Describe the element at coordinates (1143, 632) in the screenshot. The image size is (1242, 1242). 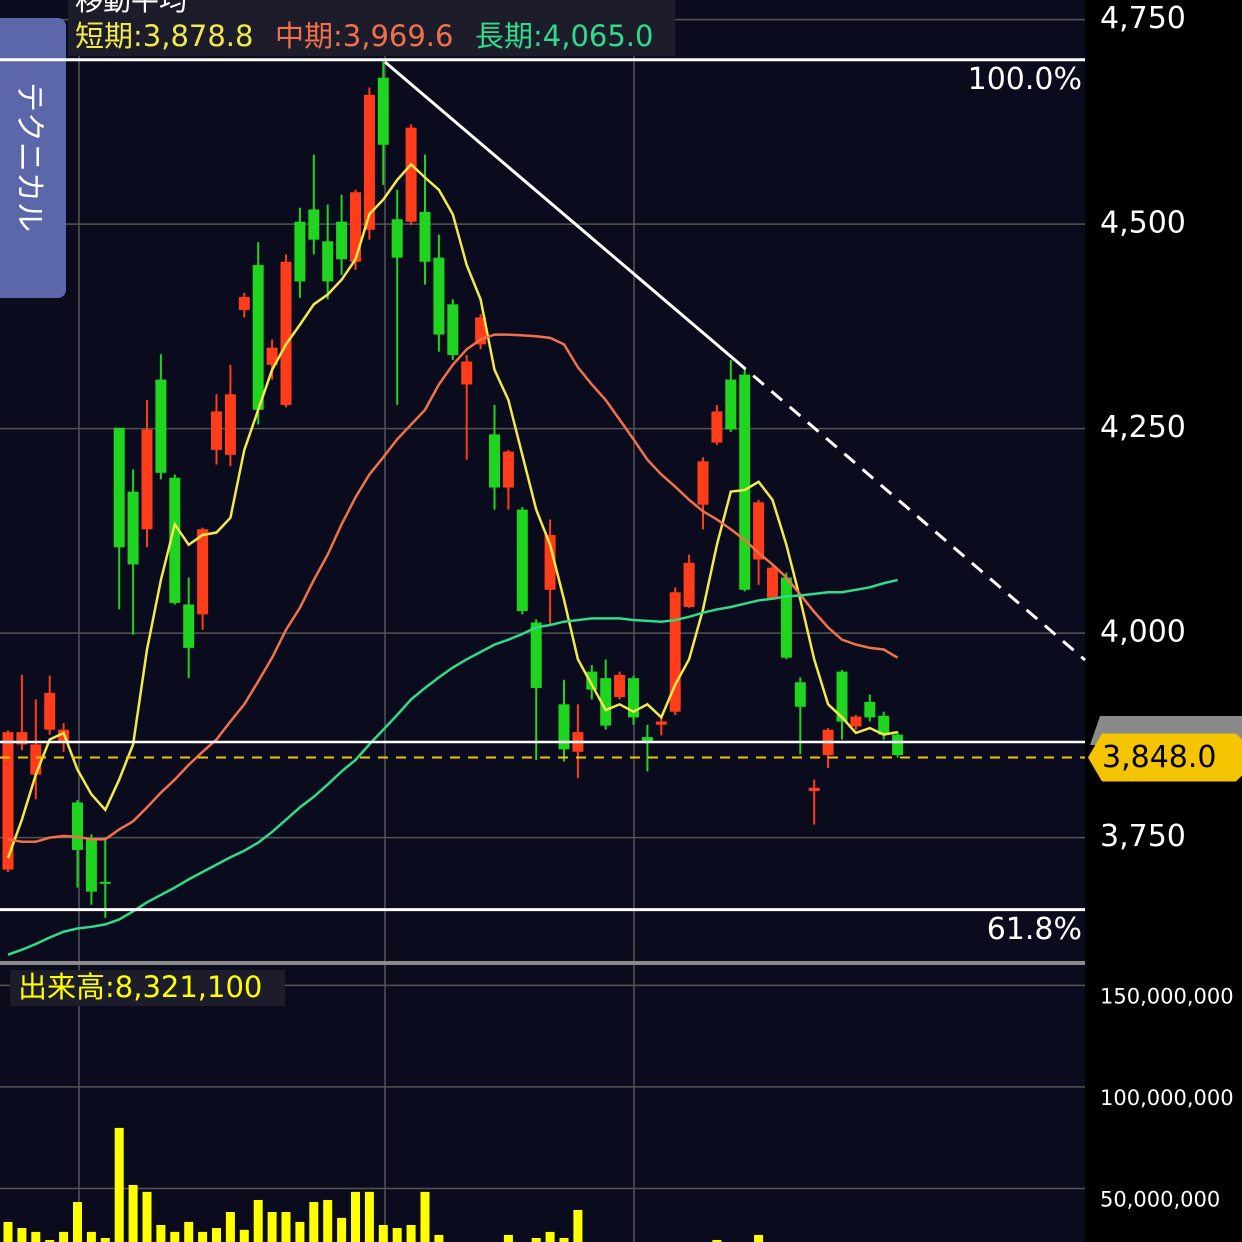
I see `y-tick-label: 4,000` at that location.